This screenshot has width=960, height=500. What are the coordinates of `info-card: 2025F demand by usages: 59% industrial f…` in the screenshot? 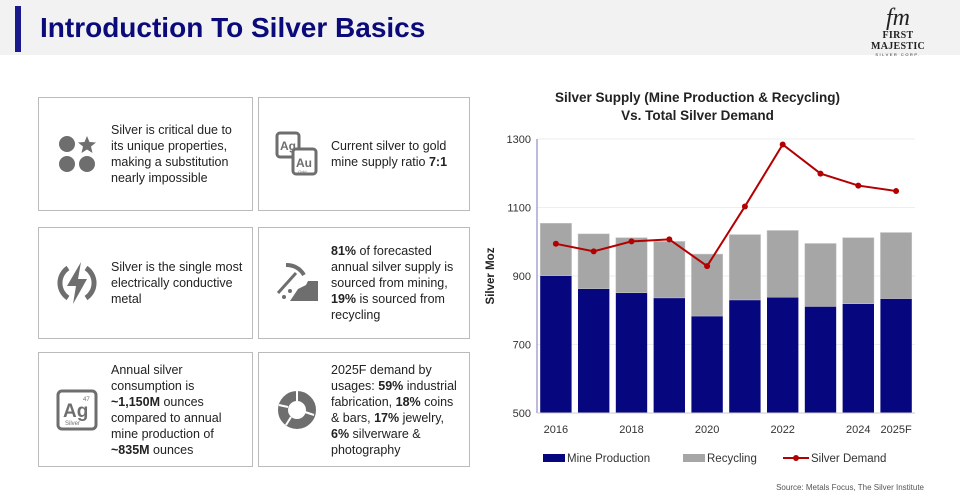 It's located at (364, 409).